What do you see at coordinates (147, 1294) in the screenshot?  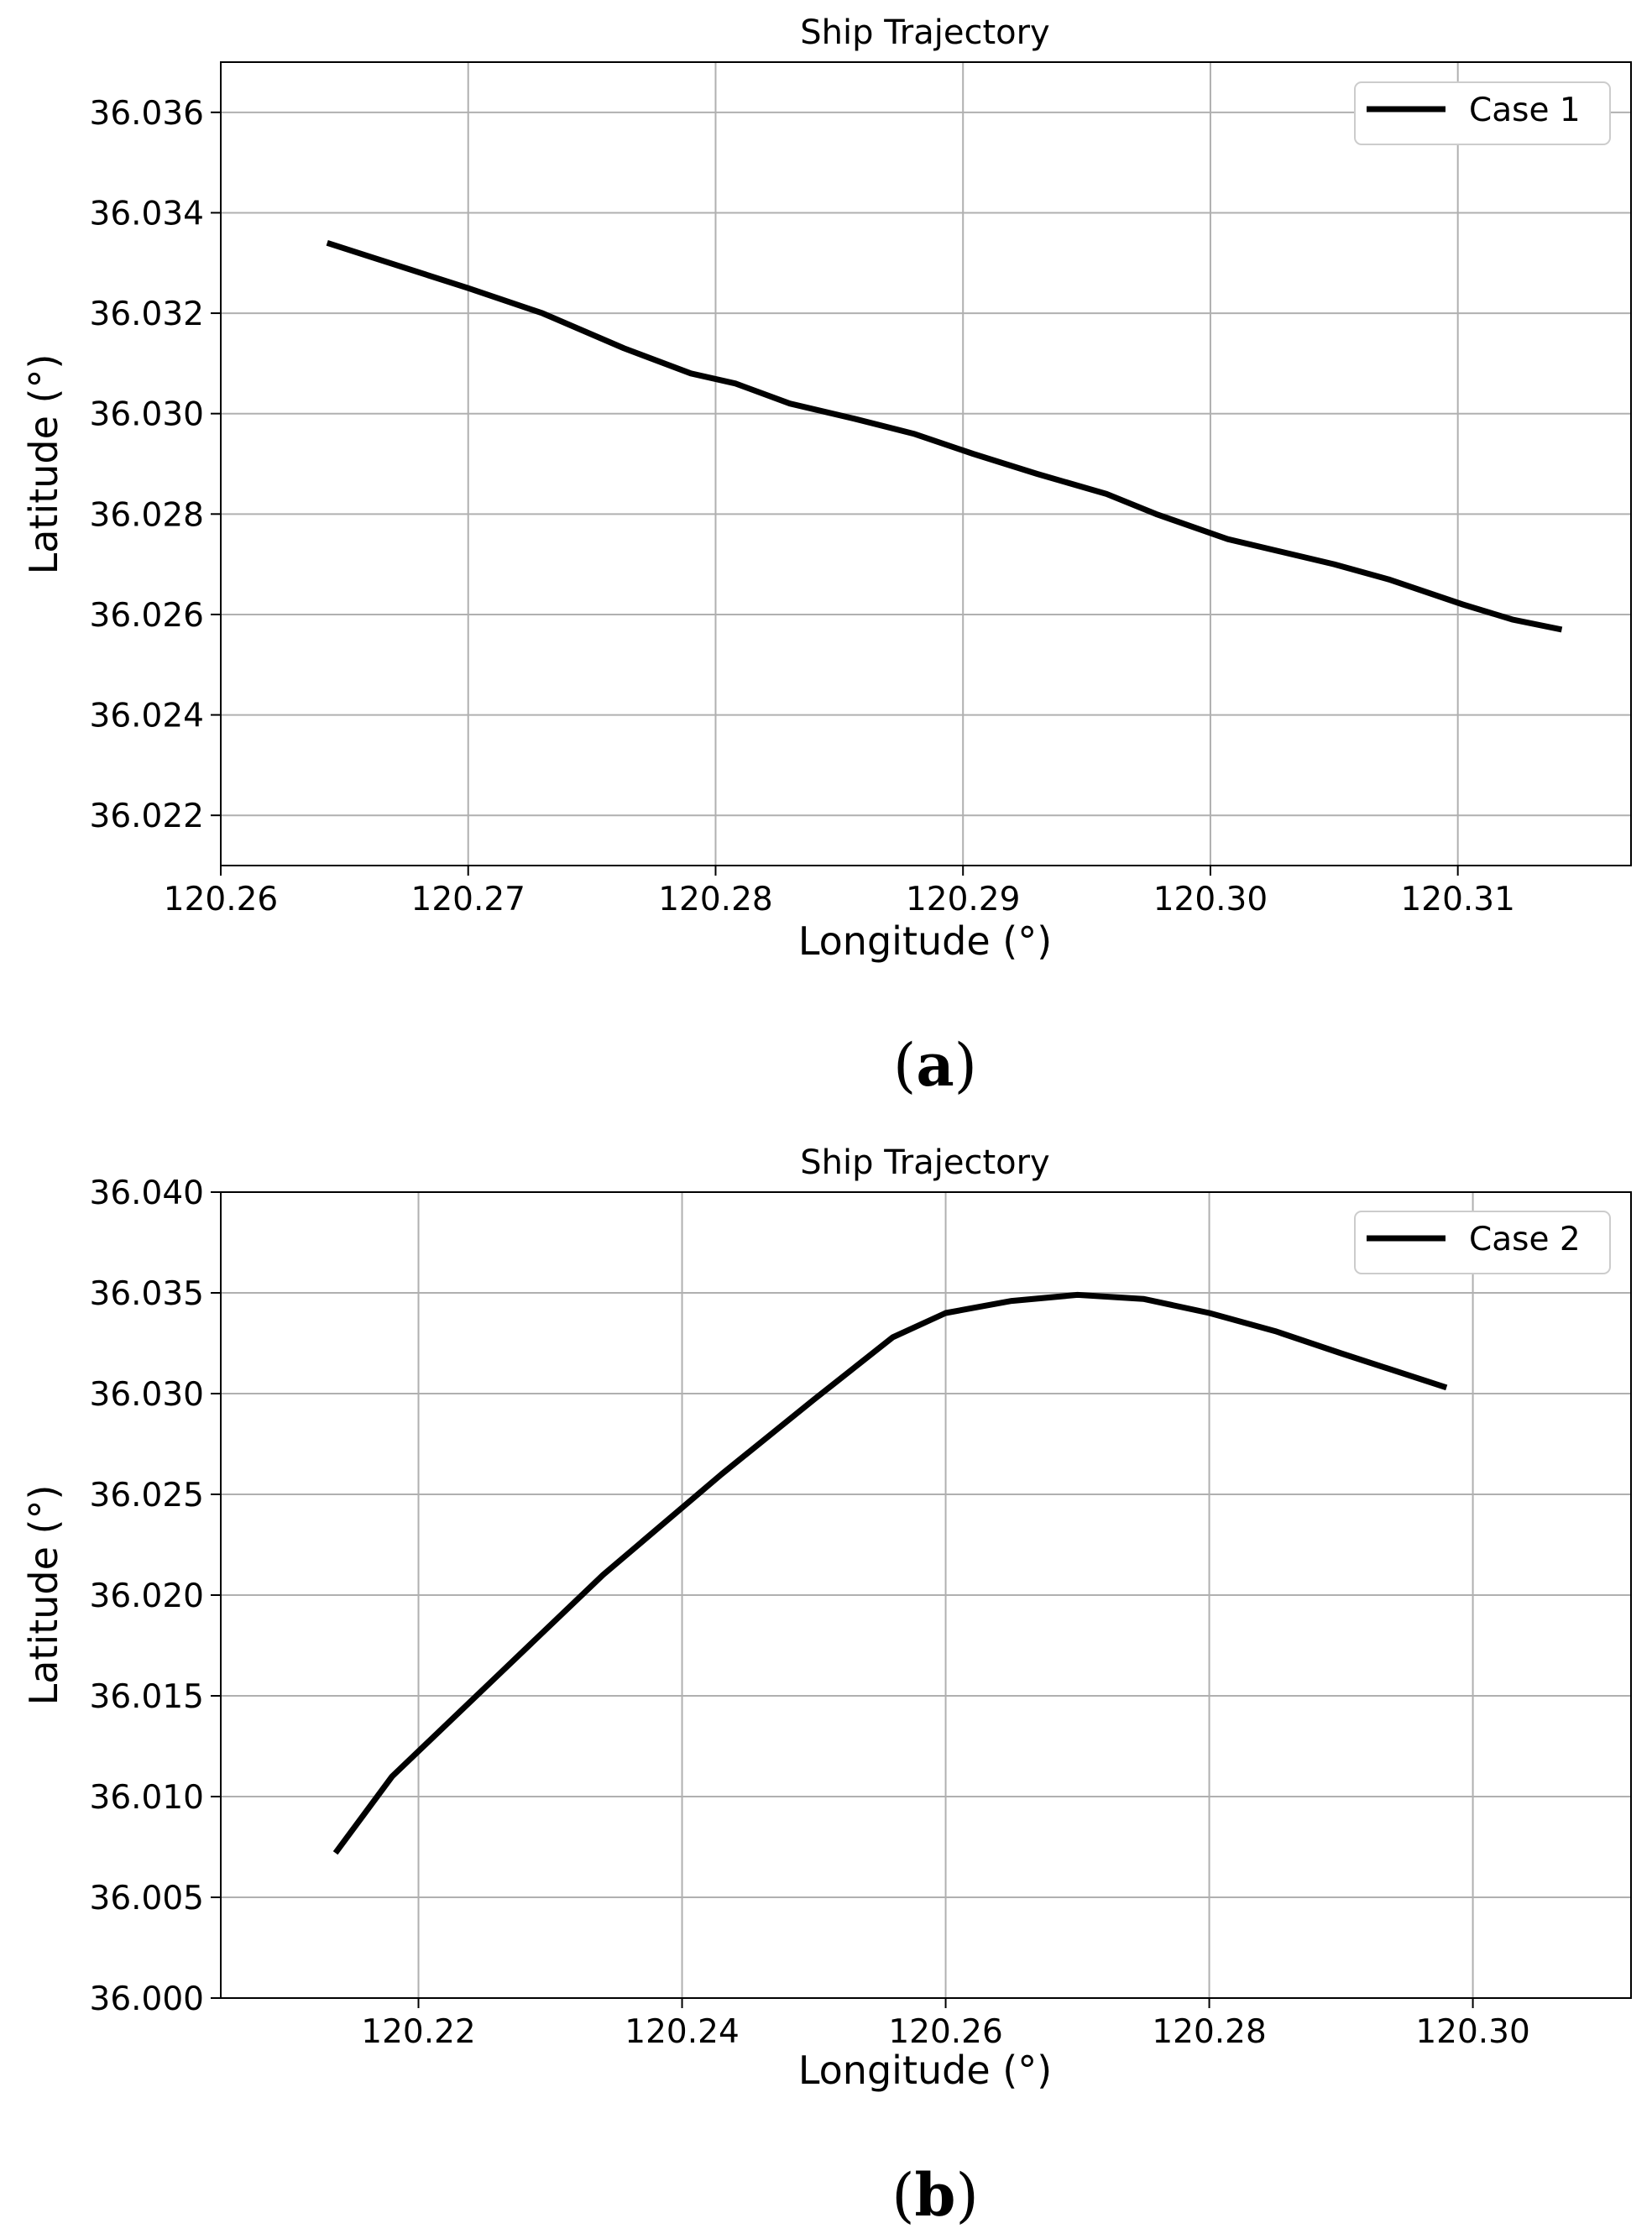 I see `y-tick-label: 36.035` at bounding box center [147, 1294].